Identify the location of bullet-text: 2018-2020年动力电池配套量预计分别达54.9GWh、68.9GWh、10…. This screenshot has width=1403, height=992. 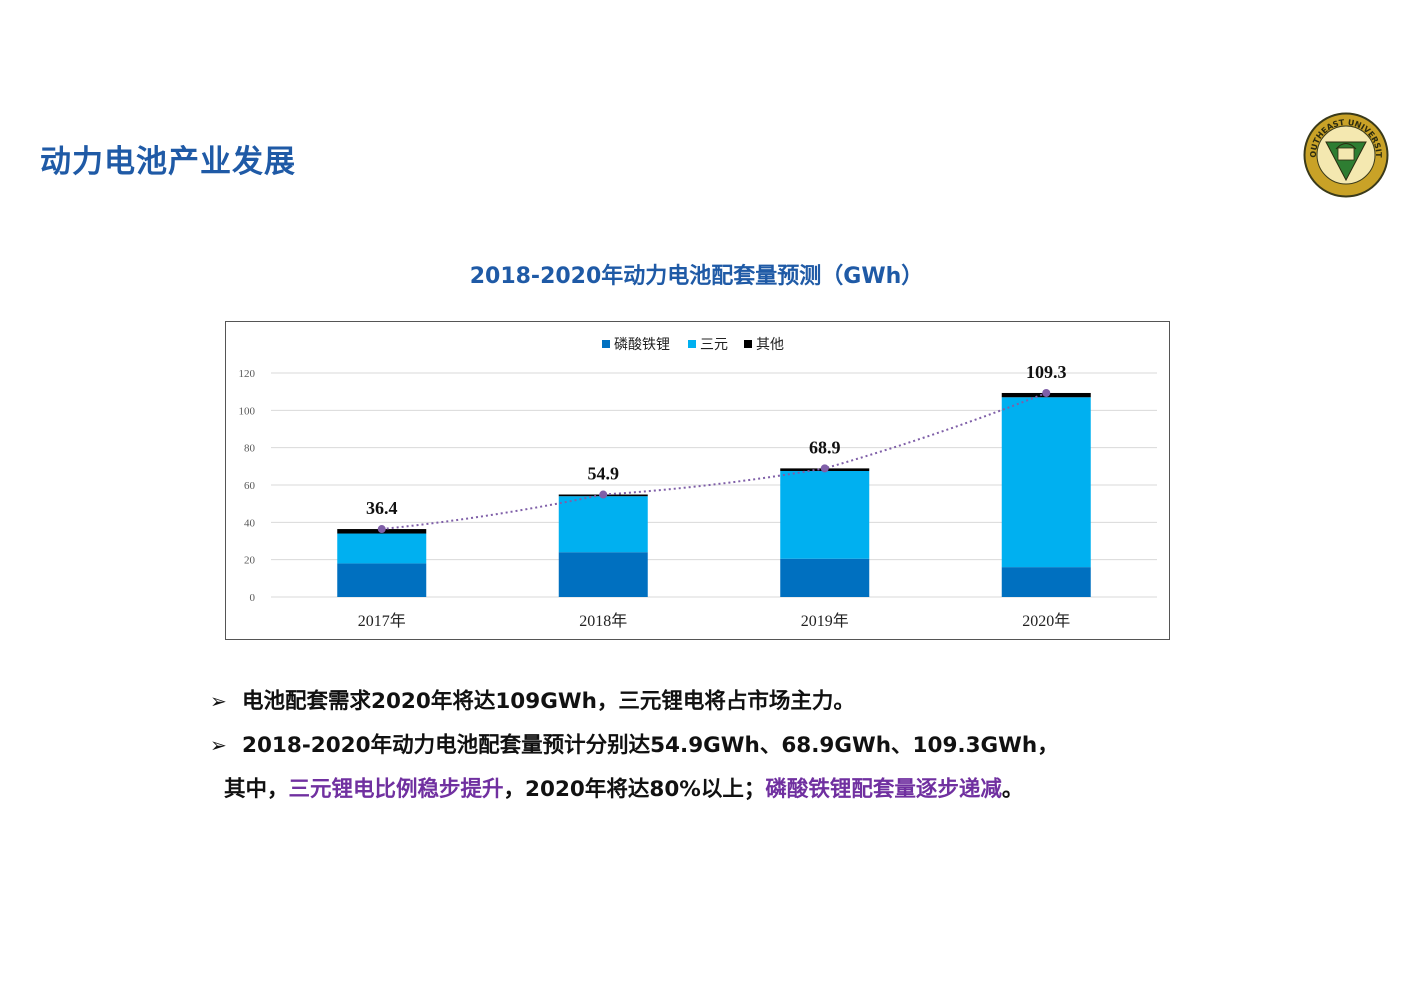
(650, 745).